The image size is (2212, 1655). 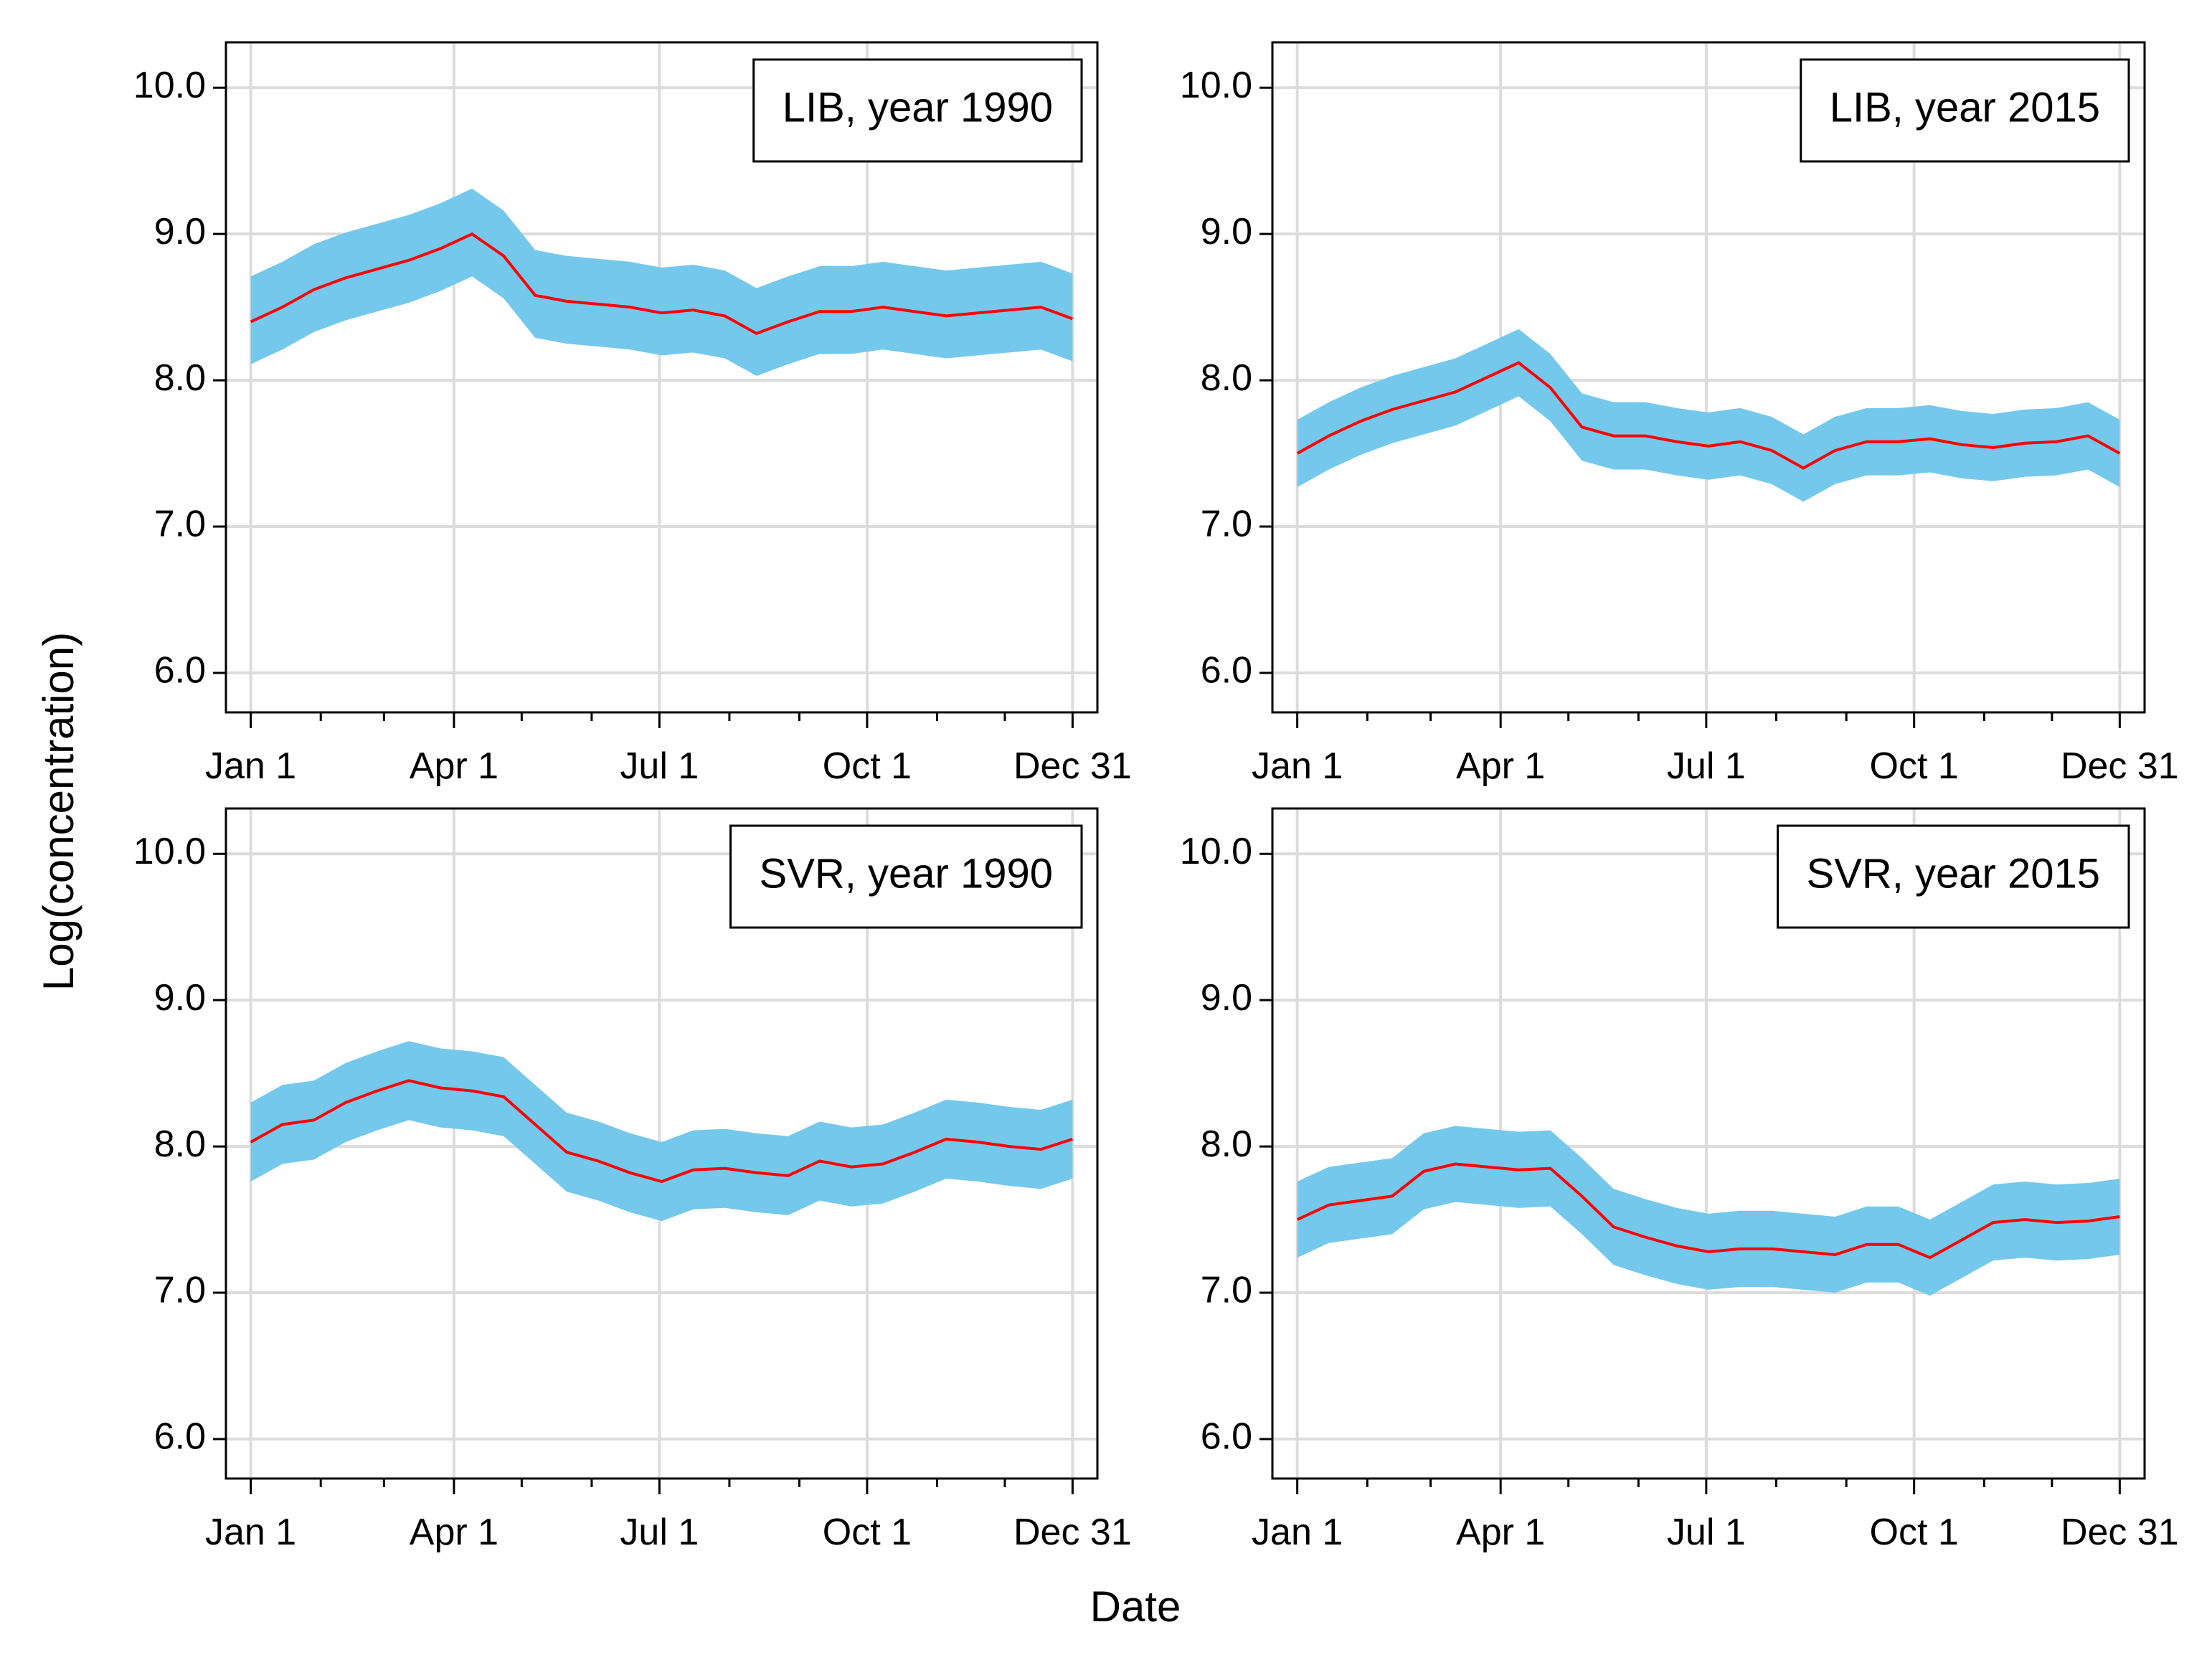 I want to click on legend-label: SVR, year 2015, so click(x=1953, y=873).